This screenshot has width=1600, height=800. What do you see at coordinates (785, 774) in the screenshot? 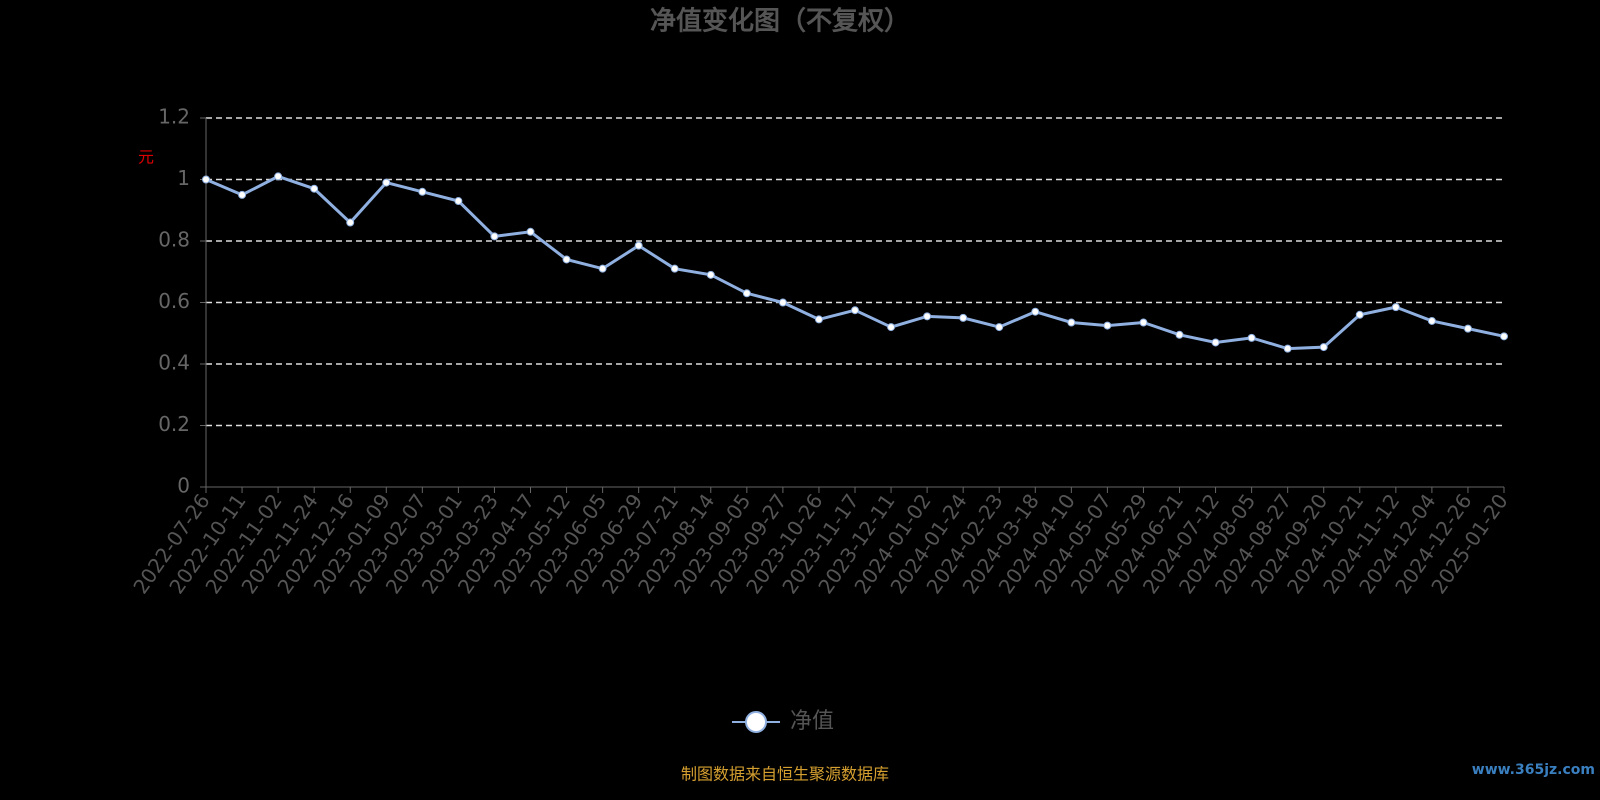
I see `source-note: 制图数据来自恒生聚源数据库` at bounding box center [785, 774].